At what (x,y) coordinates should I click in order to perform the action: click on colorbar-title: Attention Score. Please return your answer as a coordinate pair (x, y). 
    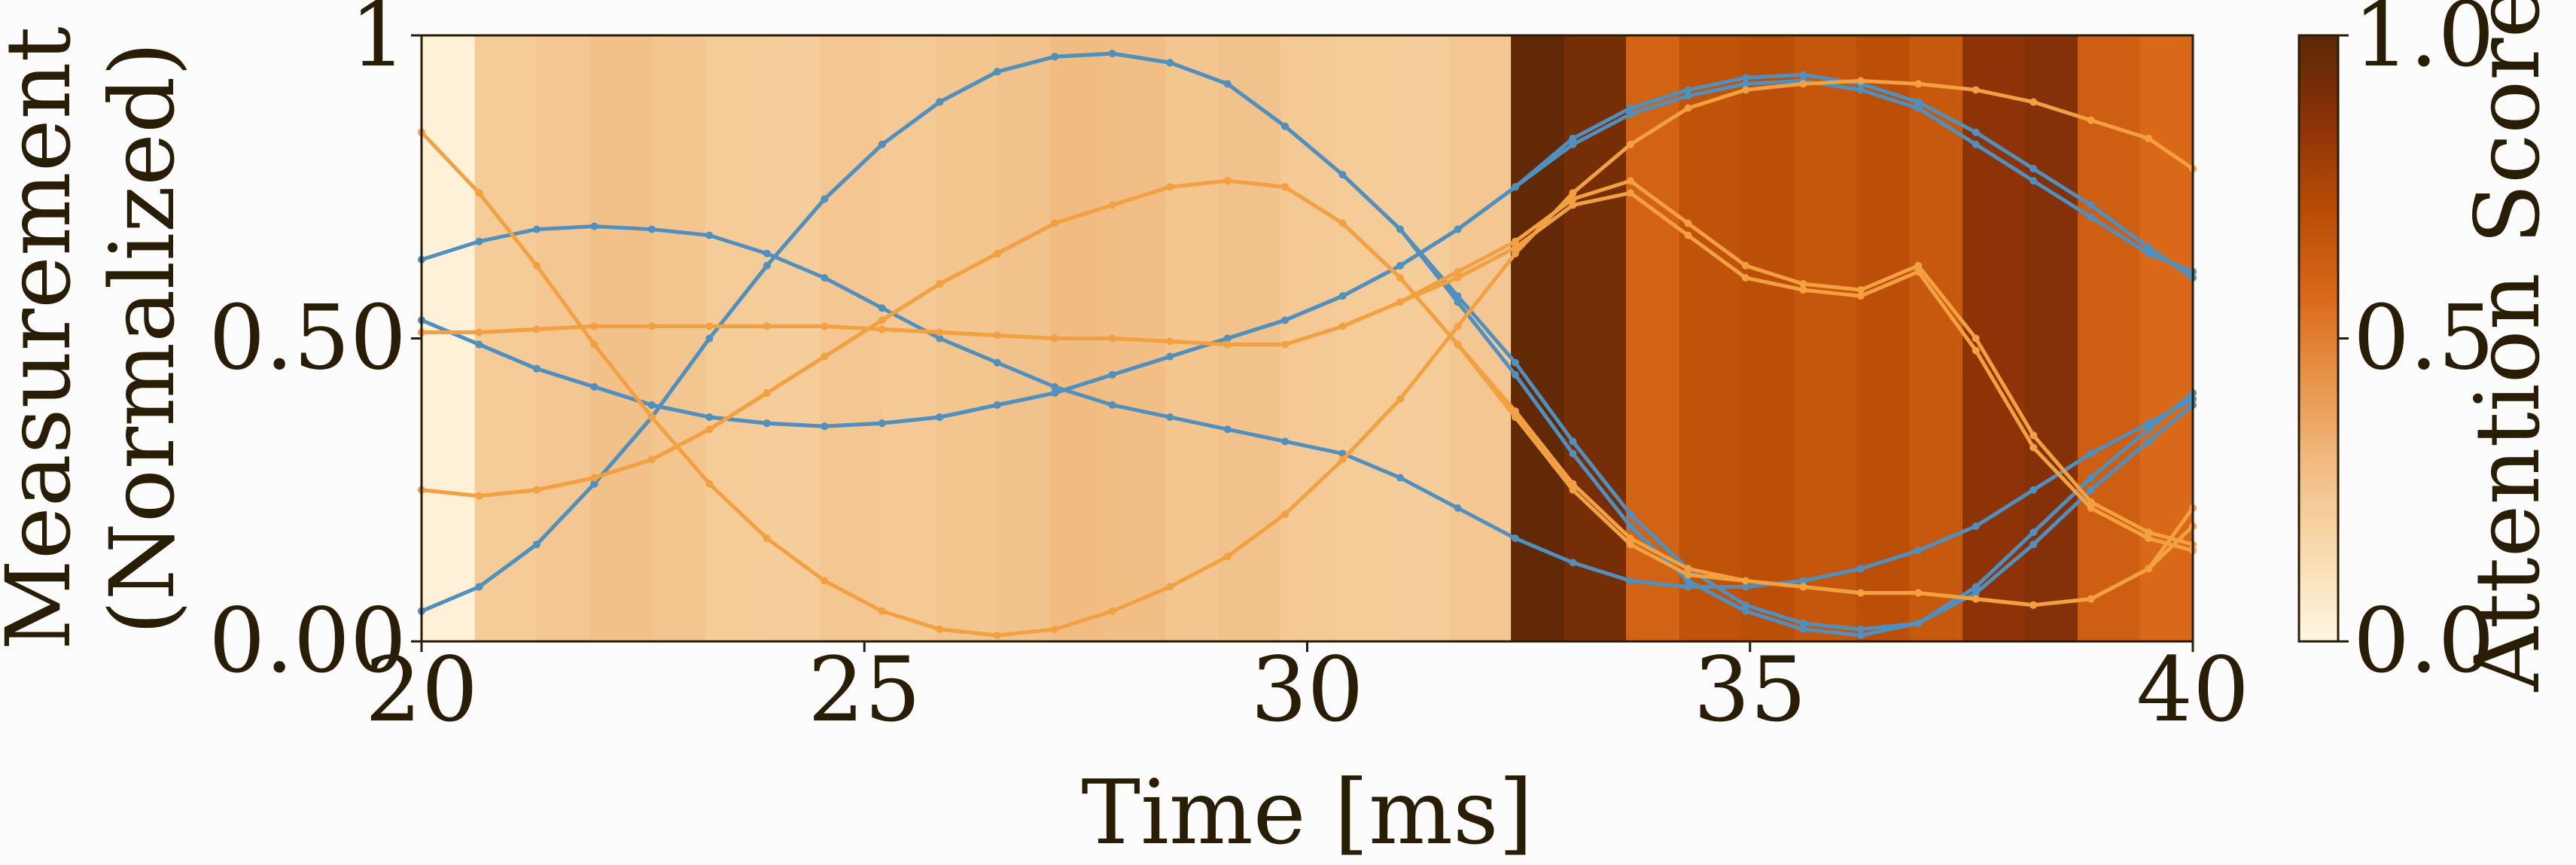
    Looking at the image, I should click on (2507, 346).